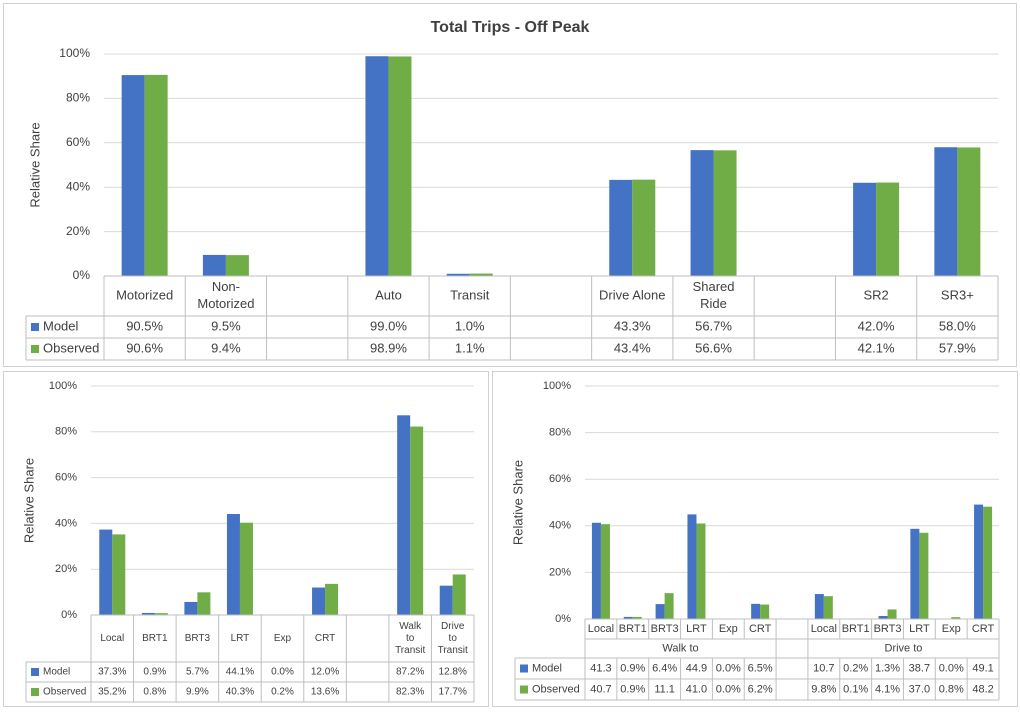  Describe the element at coordinates (855, 689) in the screenshot. I see `data-table-value: 0.1%` at that location.